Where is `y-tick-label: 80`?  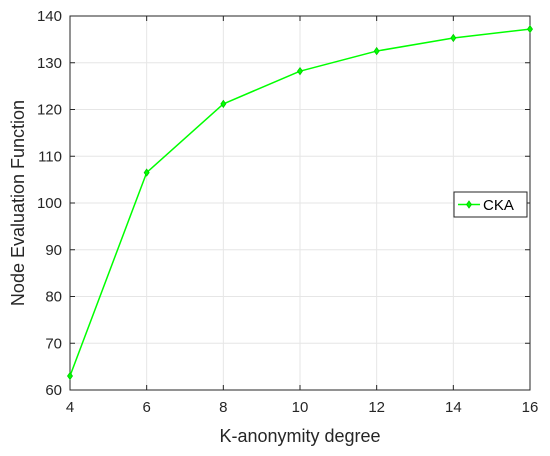
y-tick-label: 80 is located at coordinates (53, 297).